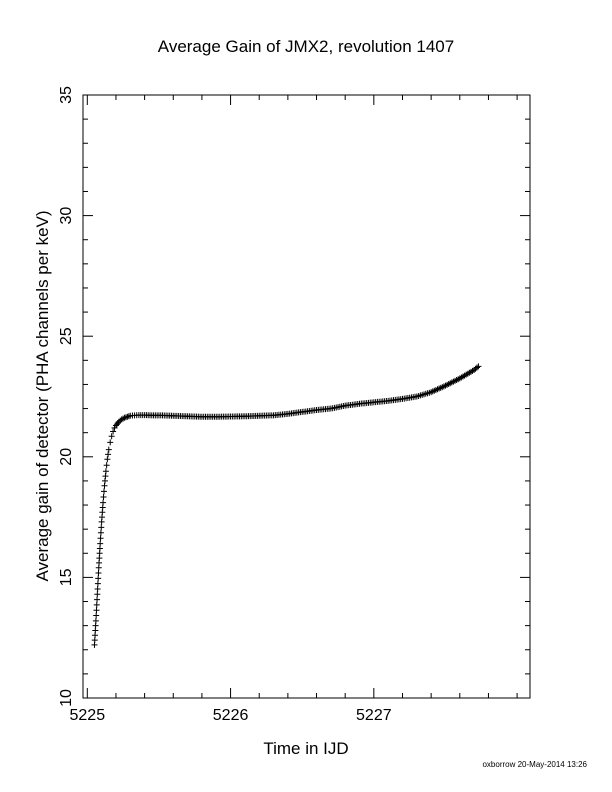 The width and height of the screenshot is (612, 792). What do you see at coordinates (374, 715) in the screenshot?
I see `x-tick-label: 5227` at bounding box center [374, 715].